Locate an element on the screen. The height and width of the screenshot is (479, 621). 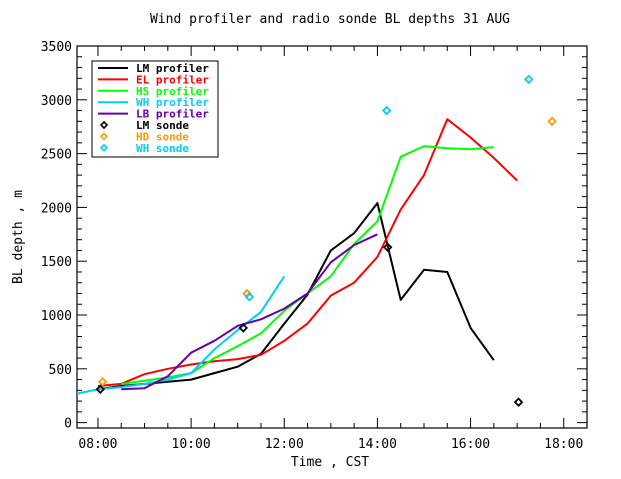
y-tick-label: 3500 is located at coordinates (56, 47).